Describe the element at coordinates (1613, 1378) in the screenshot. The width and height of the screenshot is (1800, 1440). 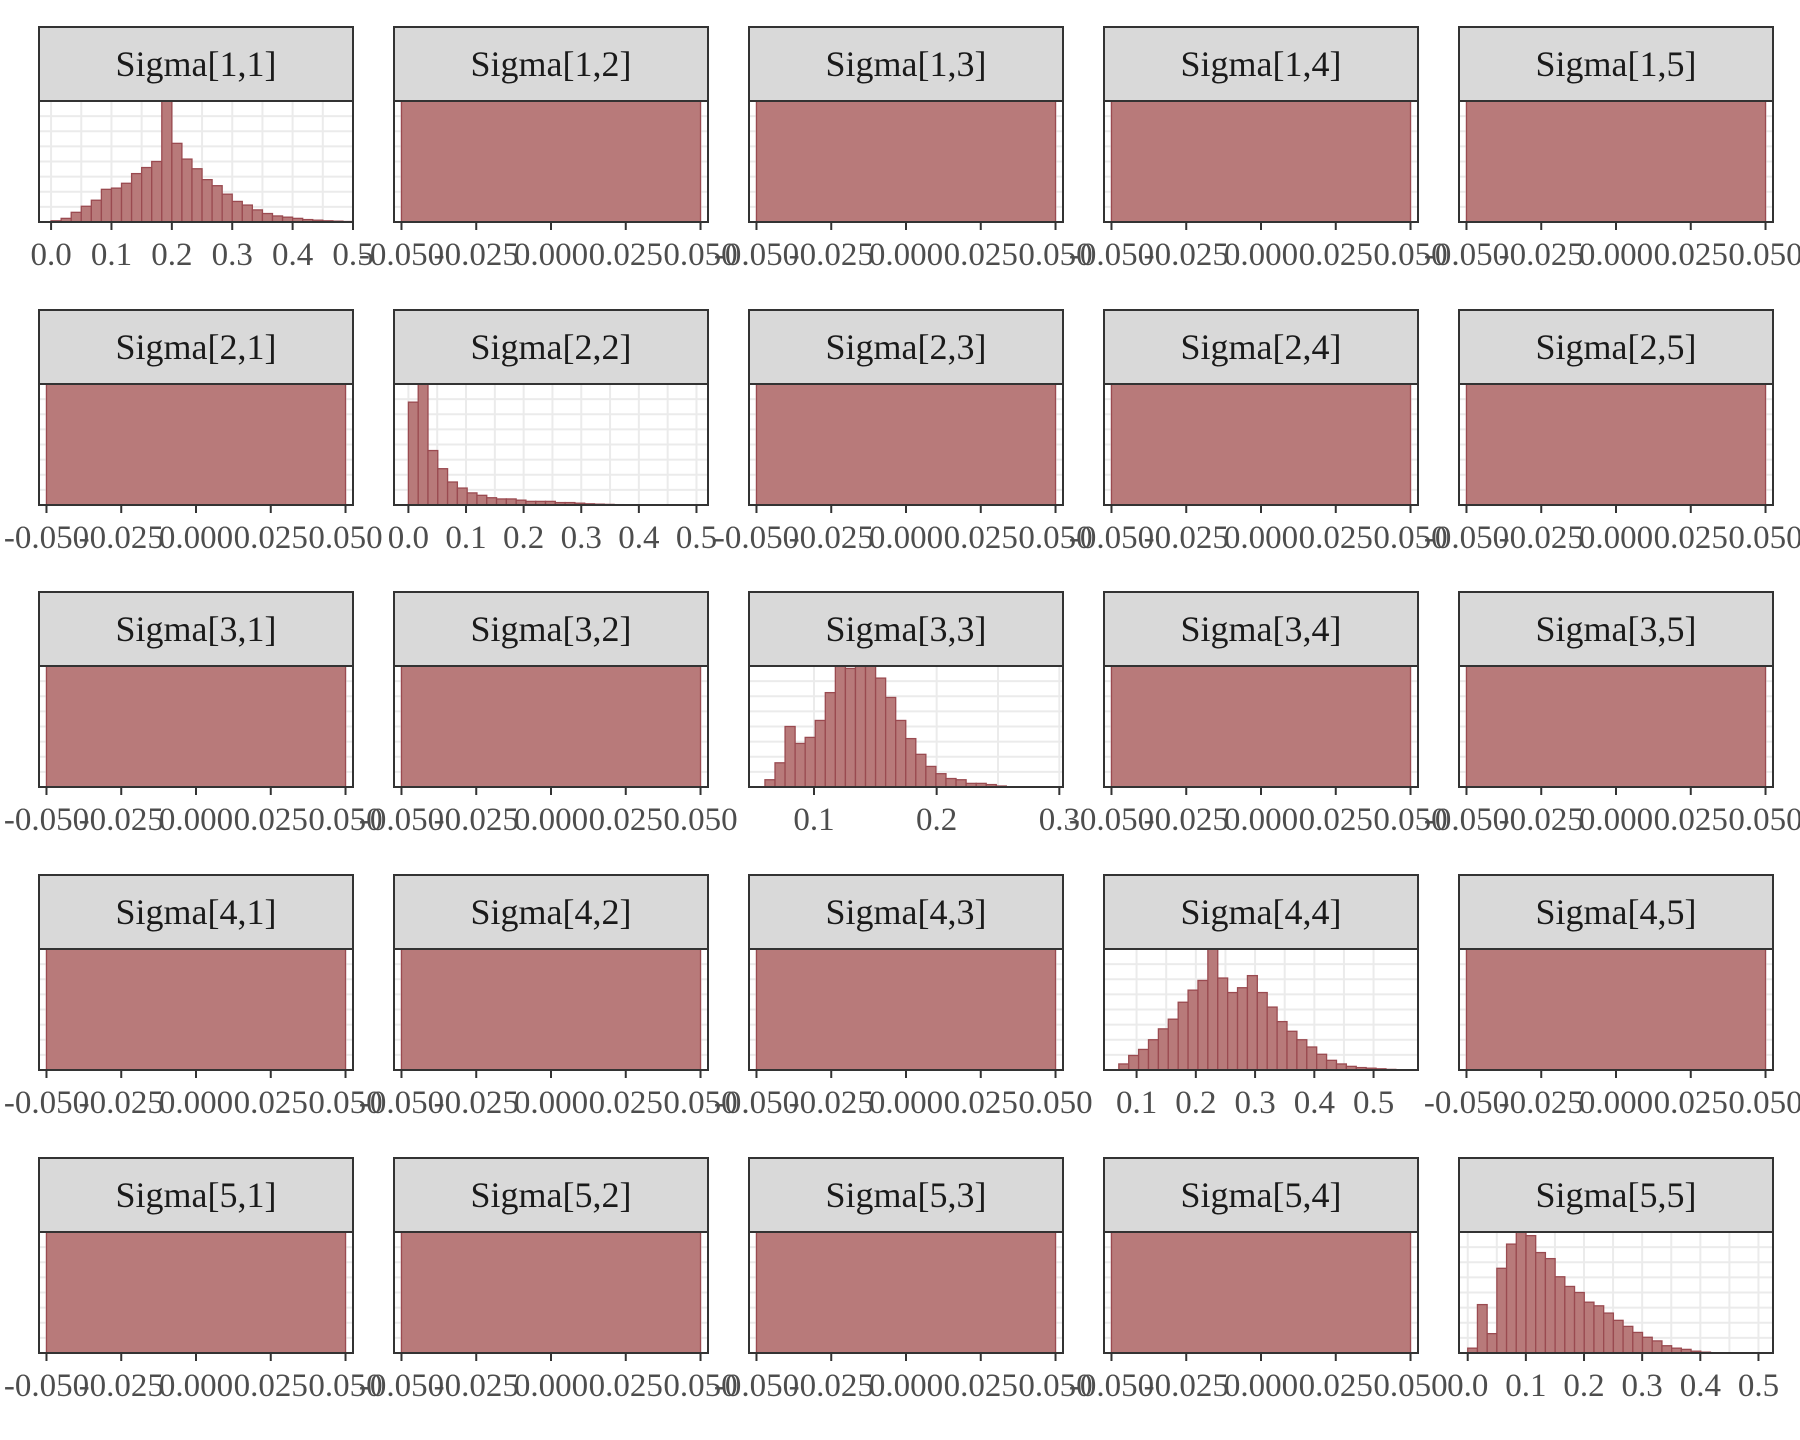
I see `x-axis-5-5: 0.0 0.1 0.2 0.3 0.4 0.5` at that location.